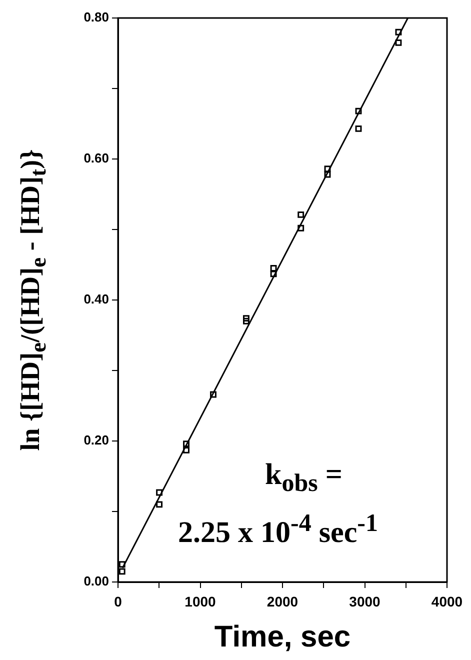  I want to click on x-tick-label: 1000, so click(200, 601).